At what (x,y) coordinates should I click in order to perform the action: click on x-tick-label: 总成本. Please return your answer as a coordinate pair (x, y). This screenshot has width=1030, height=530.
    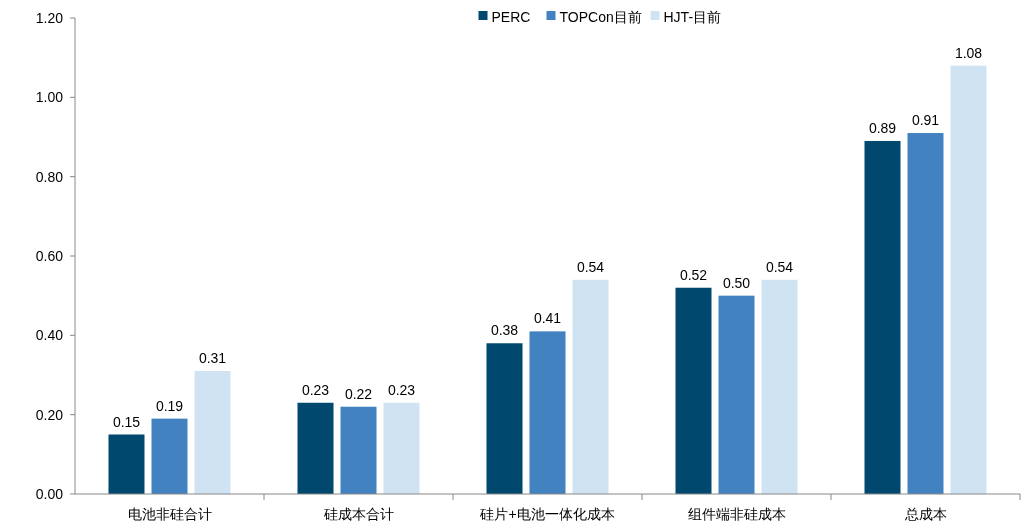
    Looking at the image, I should click on (925, 514).